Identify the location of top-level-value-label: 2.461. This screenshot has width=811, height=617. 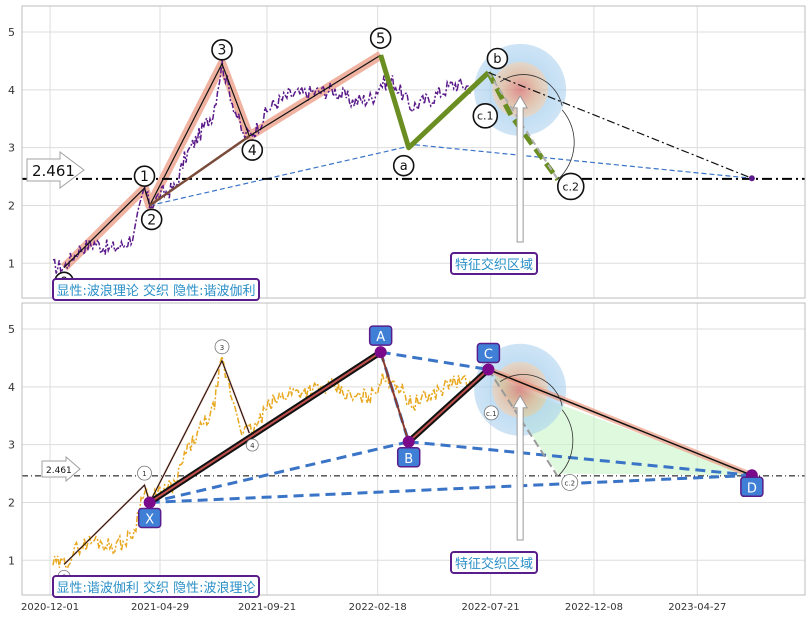
(53, 171).